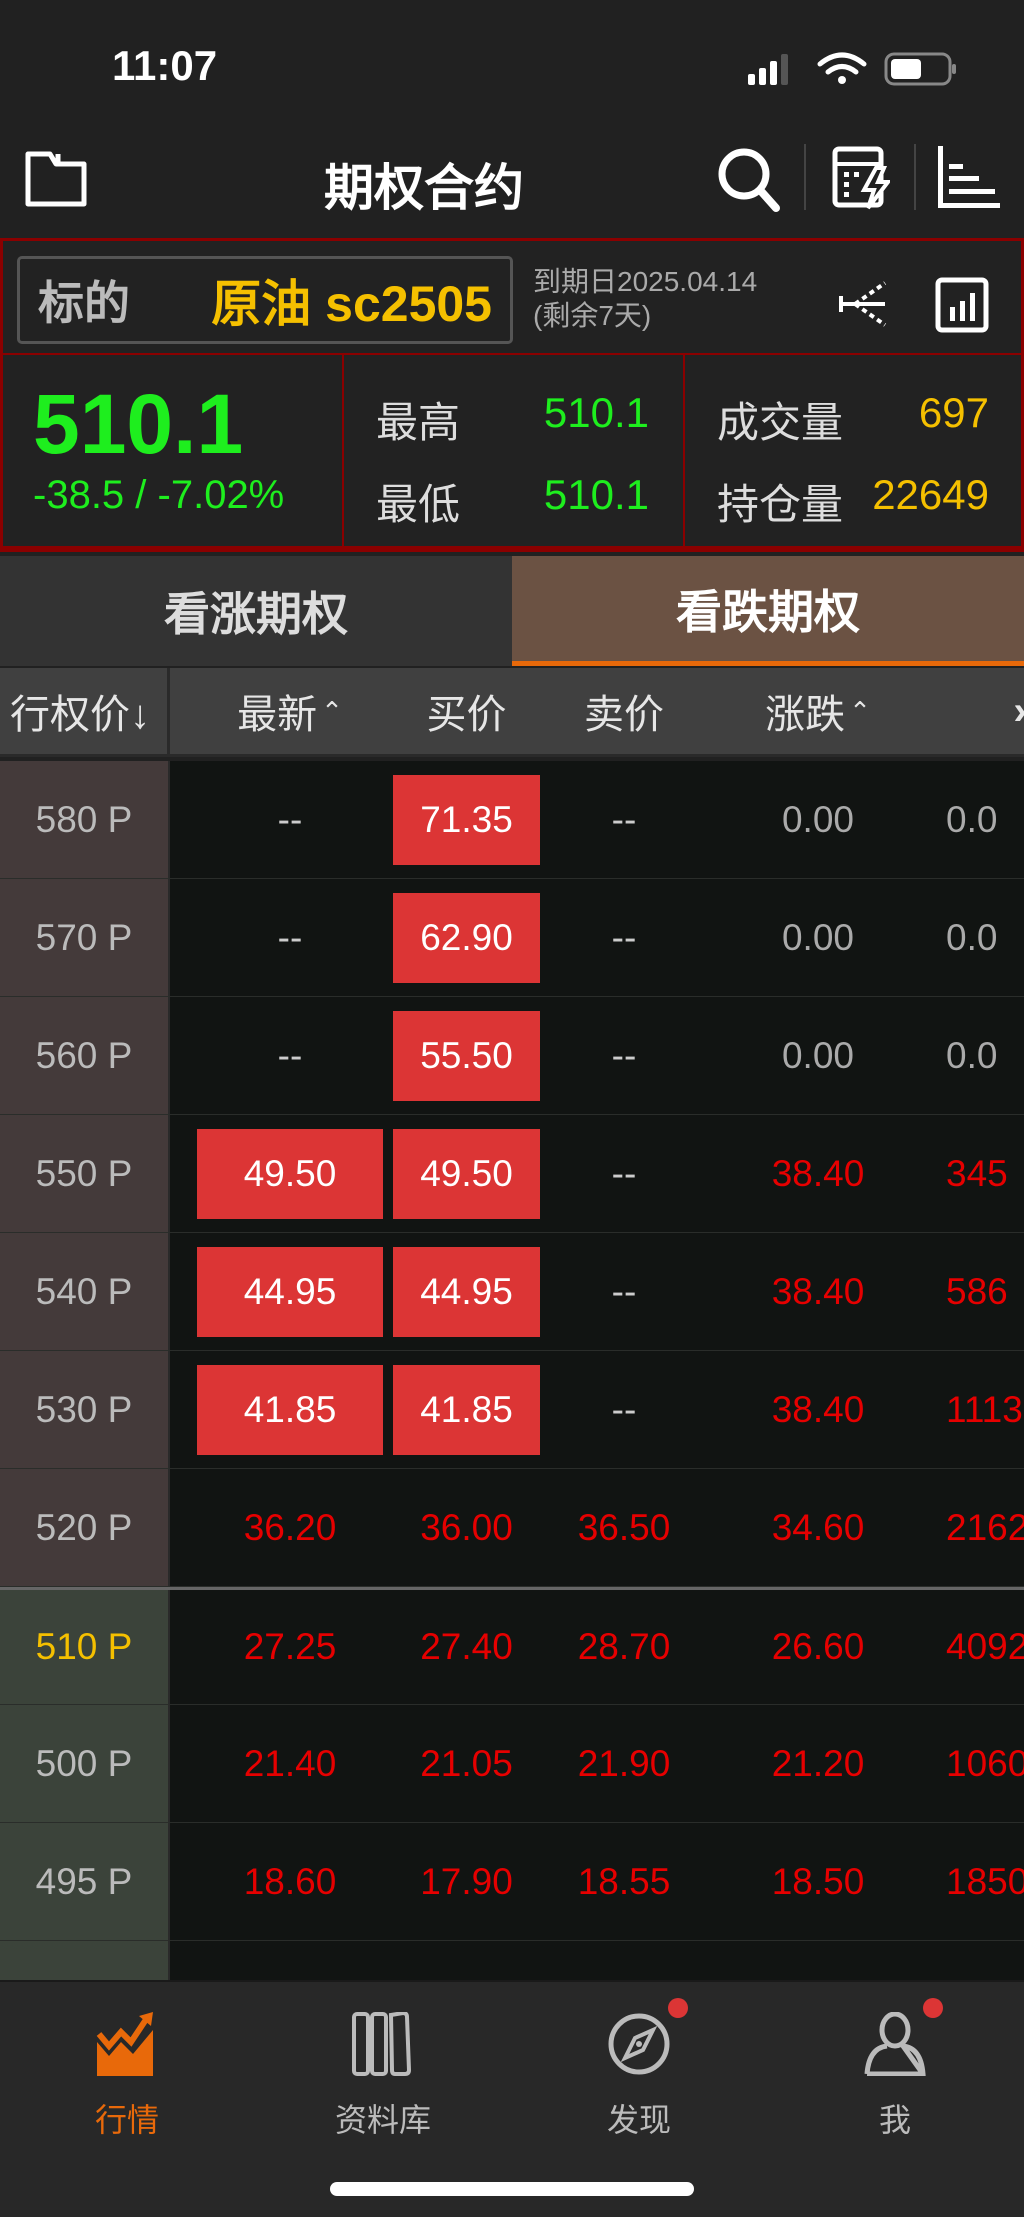 The image size is (1024, 2217). I want to click on last-price-cell: 44.95, so click(290, 1292).